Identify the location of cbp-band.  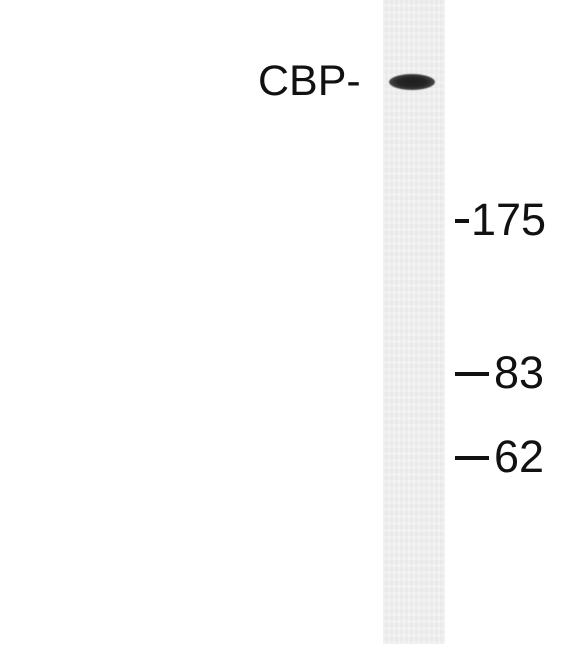
(412, 82).